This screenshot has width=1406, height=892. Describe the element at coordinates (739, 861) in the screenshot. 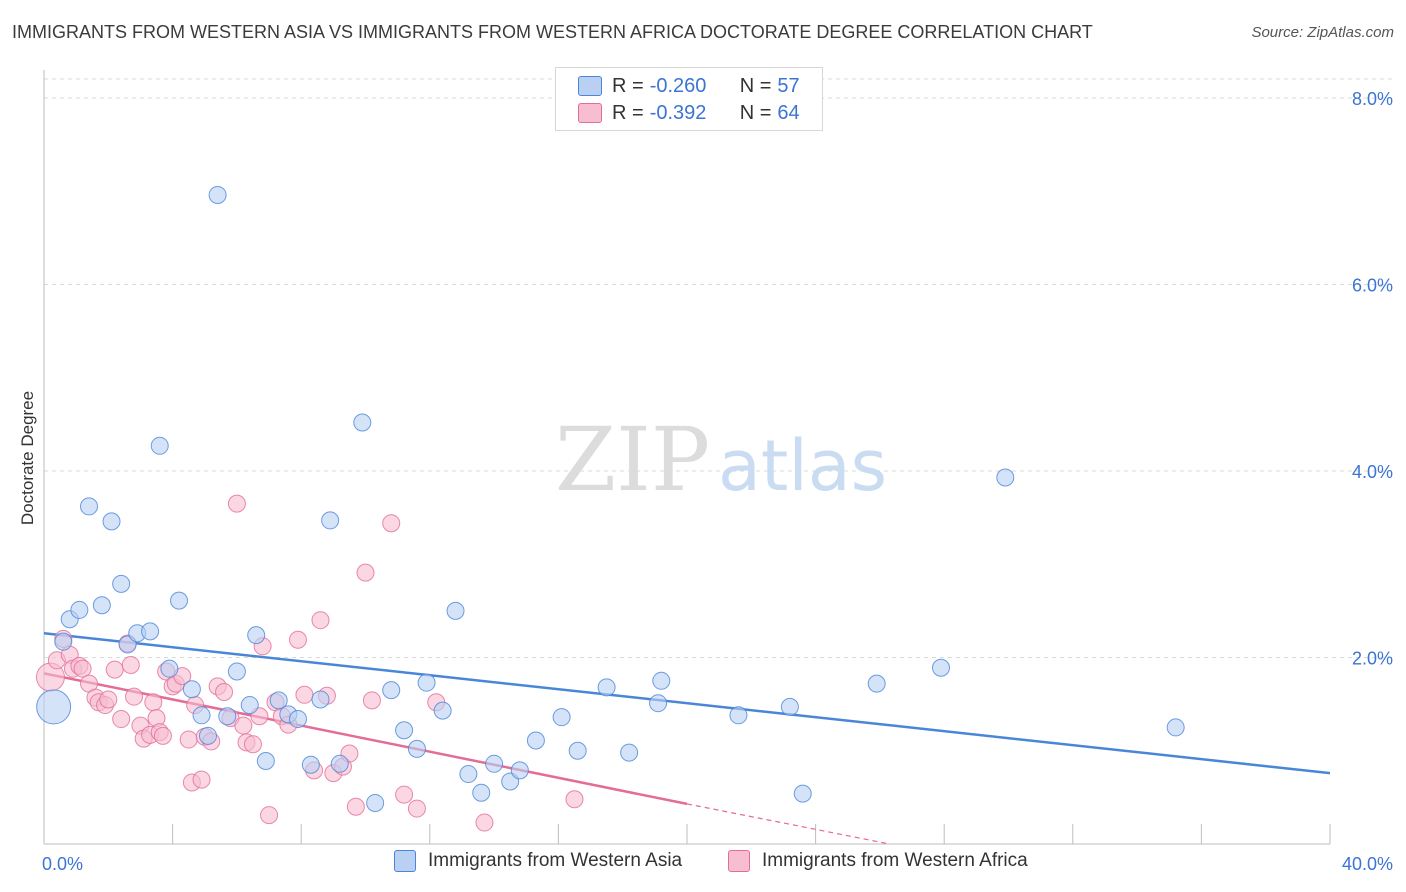

I see `legend-swatch-pink` at that location.